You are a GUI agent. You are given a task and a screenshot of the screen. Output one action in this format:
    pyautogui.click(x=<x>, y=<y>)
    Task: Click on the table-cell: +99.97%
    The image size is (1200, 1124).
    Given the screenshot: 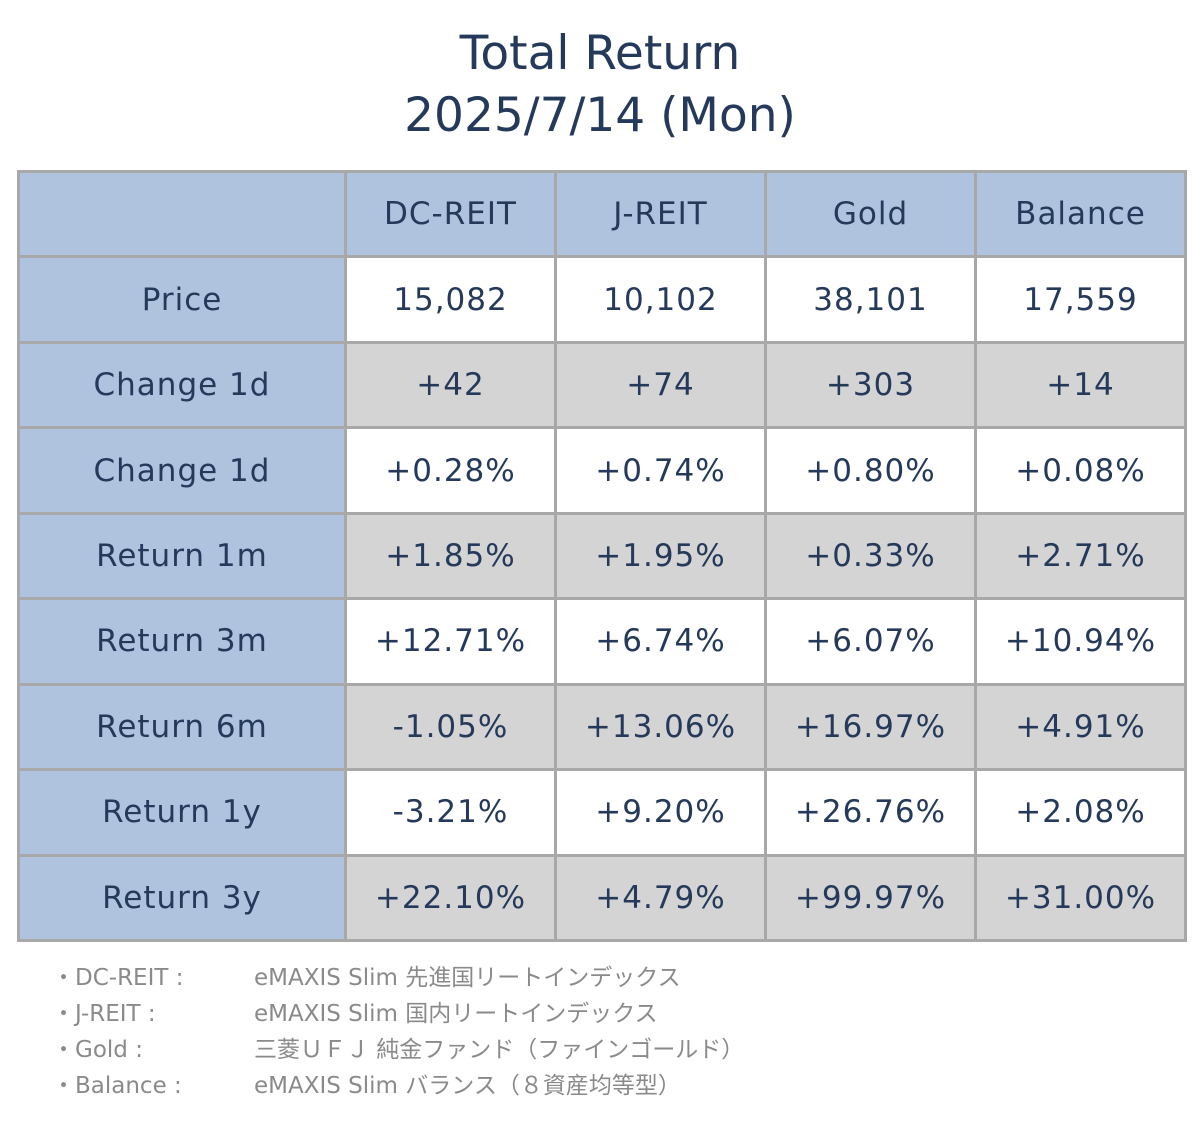 What is the action you would take?
    pyautogui.click(x=870, y=897)
    